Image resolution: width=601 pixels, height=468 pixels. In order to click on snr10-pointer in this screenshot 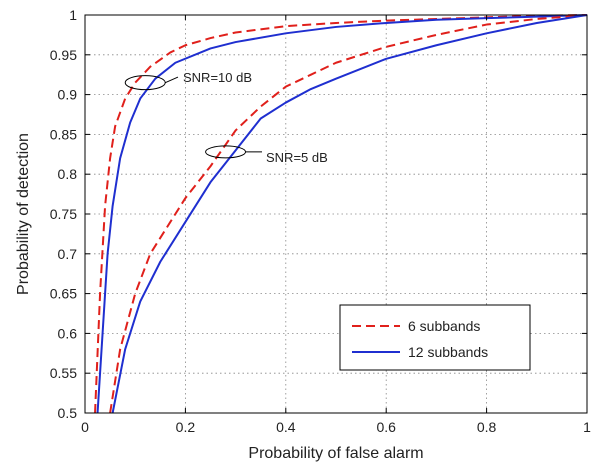, I will do `click(172, 80)`.